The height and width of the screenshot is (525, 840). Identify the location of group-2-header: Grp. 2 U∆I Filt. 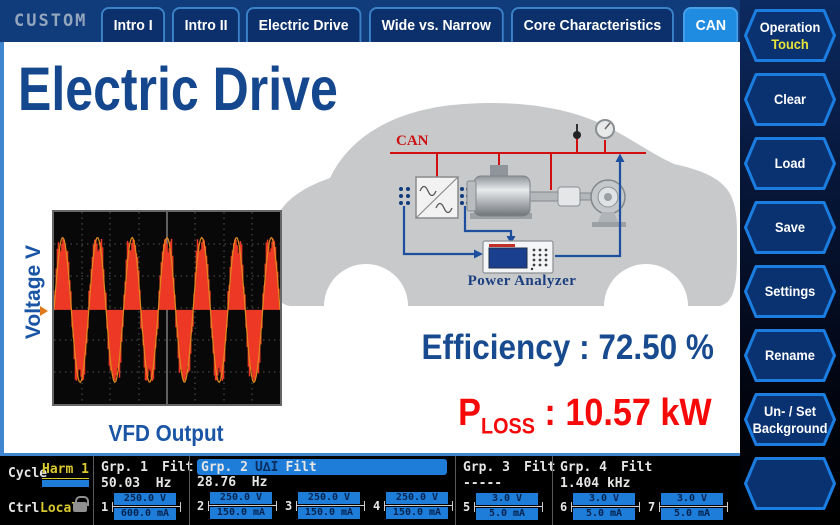
(322, 467).